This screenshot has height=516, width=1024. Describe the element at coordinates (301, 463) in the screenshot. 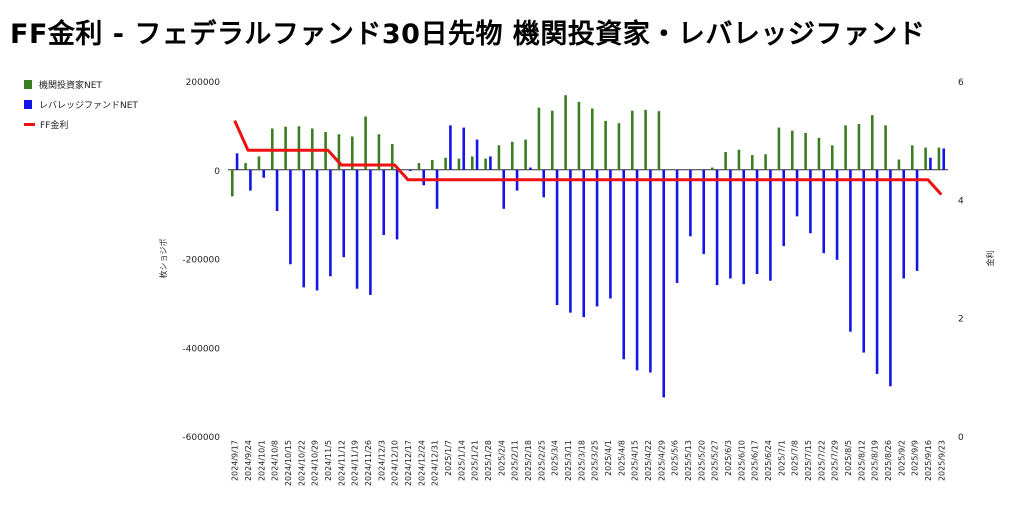

I see `x-tick-label: 2024/10/22` at that location.